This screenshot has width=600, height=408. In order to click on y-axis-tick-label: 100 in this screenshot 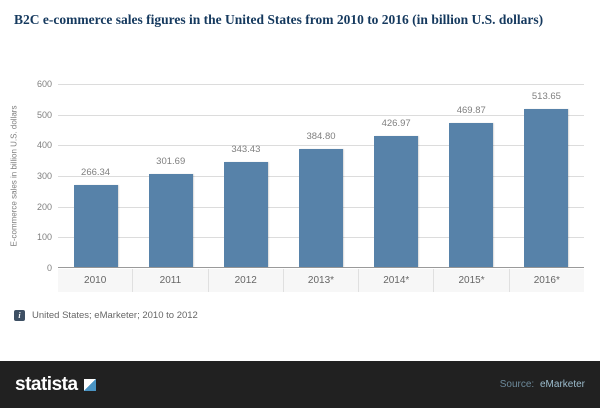, I will do `click(44, 237)`.